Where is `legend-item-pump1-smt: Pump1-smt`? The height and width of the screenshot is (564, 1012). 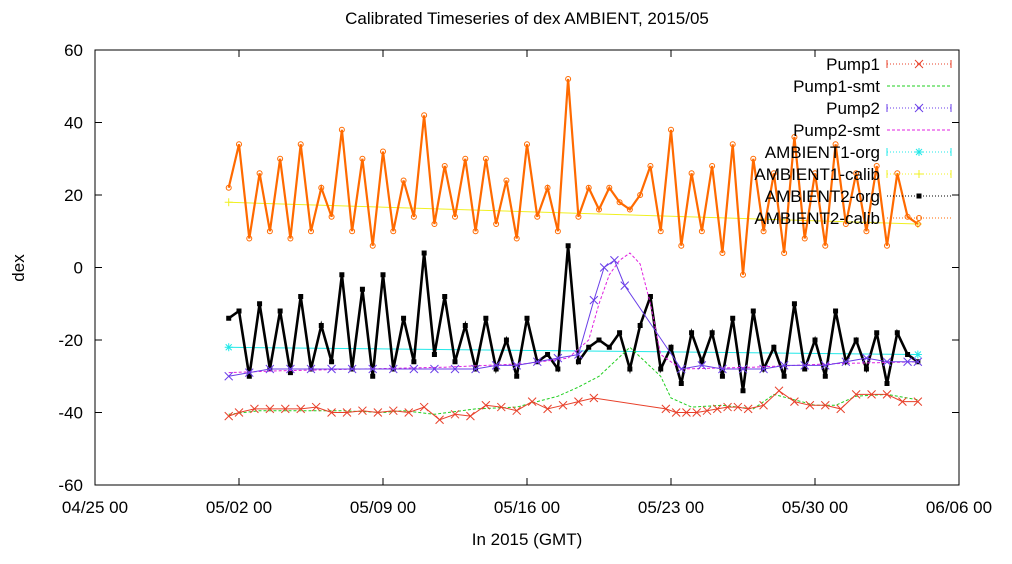
legend-item-pump1-smt: Pump1-smt is located at coordinates (872, 86).